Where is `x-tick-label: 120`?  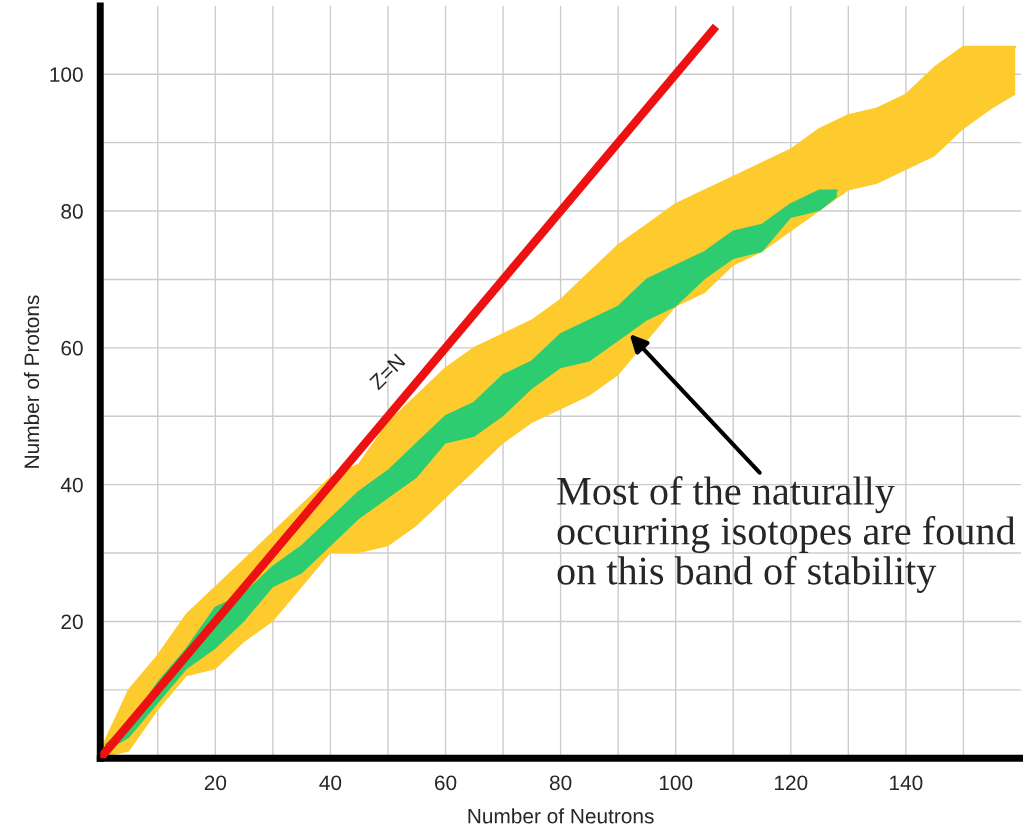
x-tick-label: 120 is located at coordinates (791, 783).